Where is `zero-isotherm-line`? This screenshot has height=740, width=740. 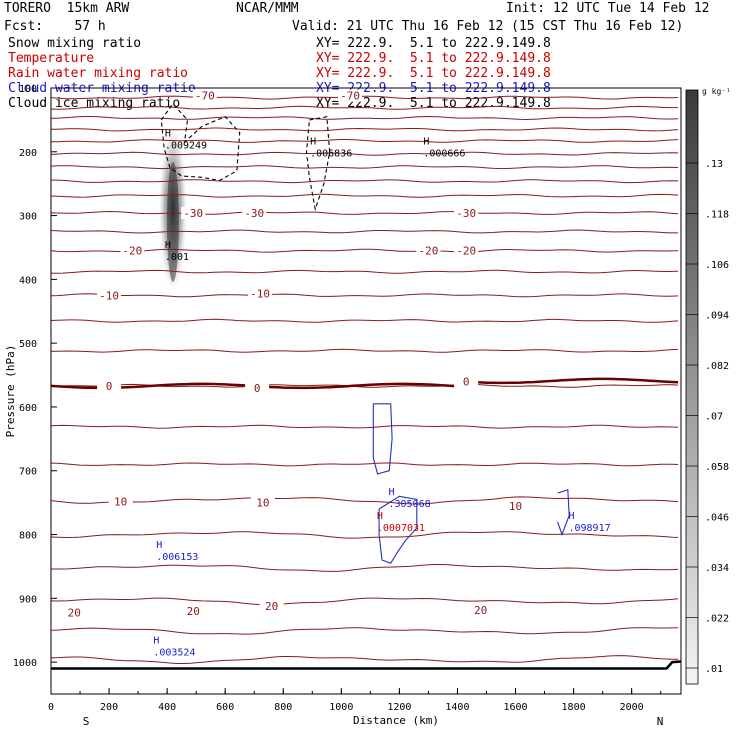
zero-isotherm-line is located at coordinates (364, 383).